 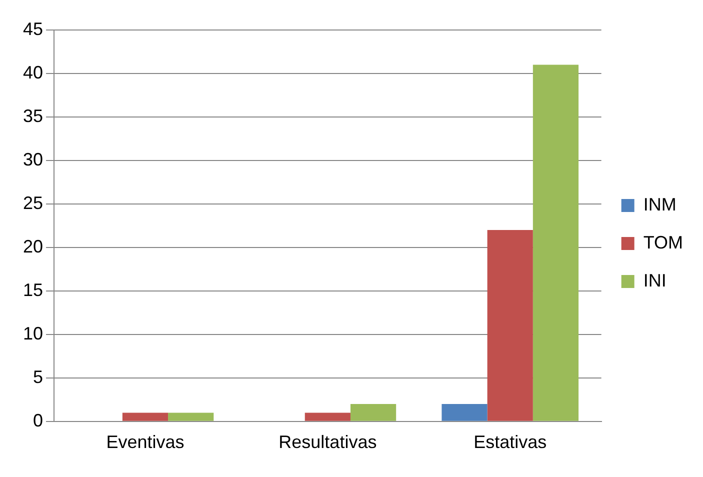 I want to click on y-tick-label: 25, so click(x=33, y=202).